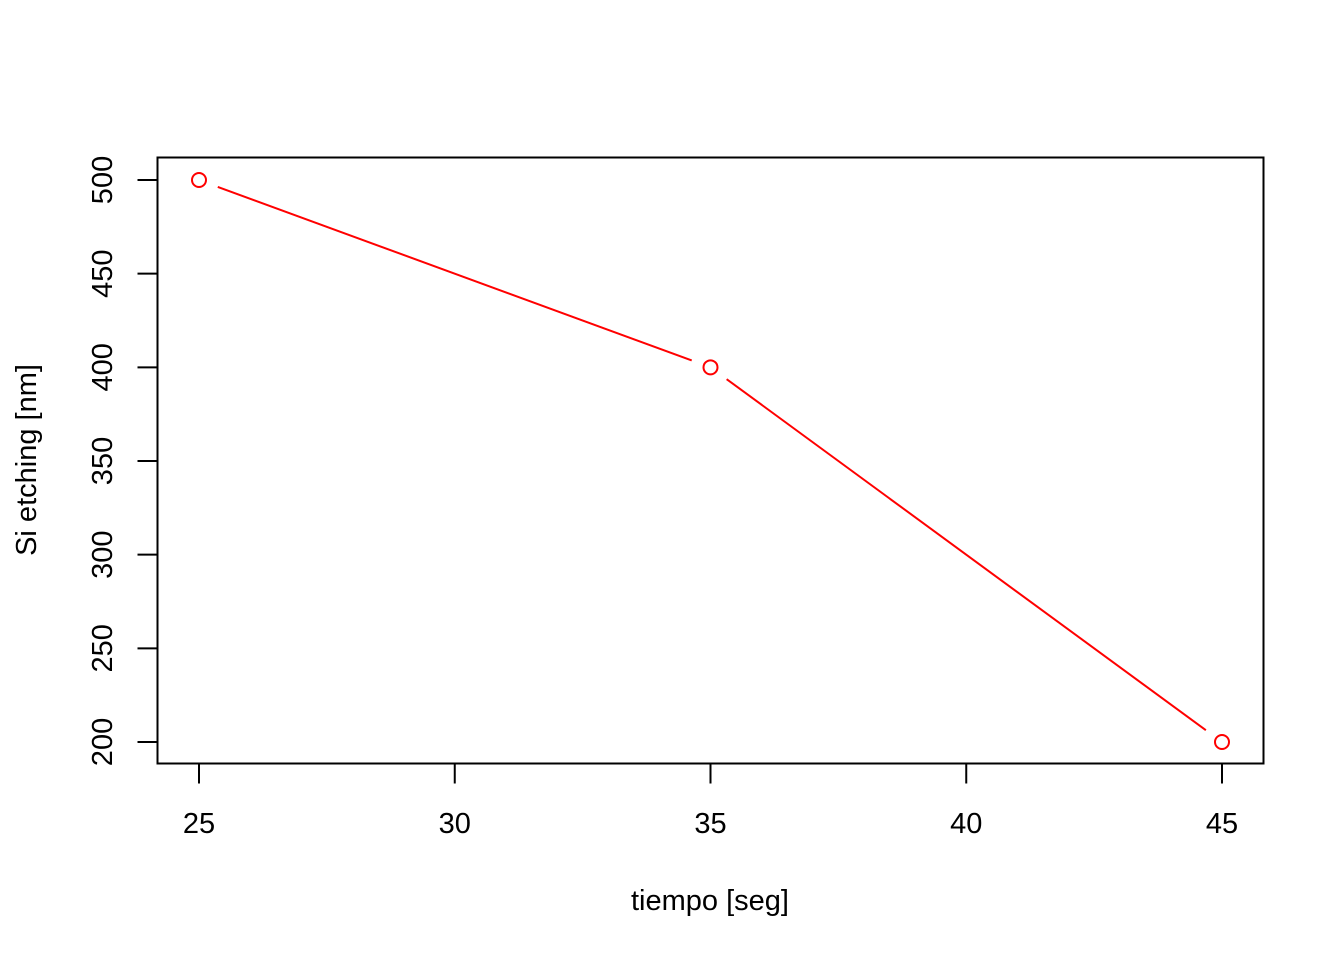 Image resolution: width=1344 pixels, height=960 pixels. I want to click on x-axis-title: tiempo [seg], so click(710, 901).